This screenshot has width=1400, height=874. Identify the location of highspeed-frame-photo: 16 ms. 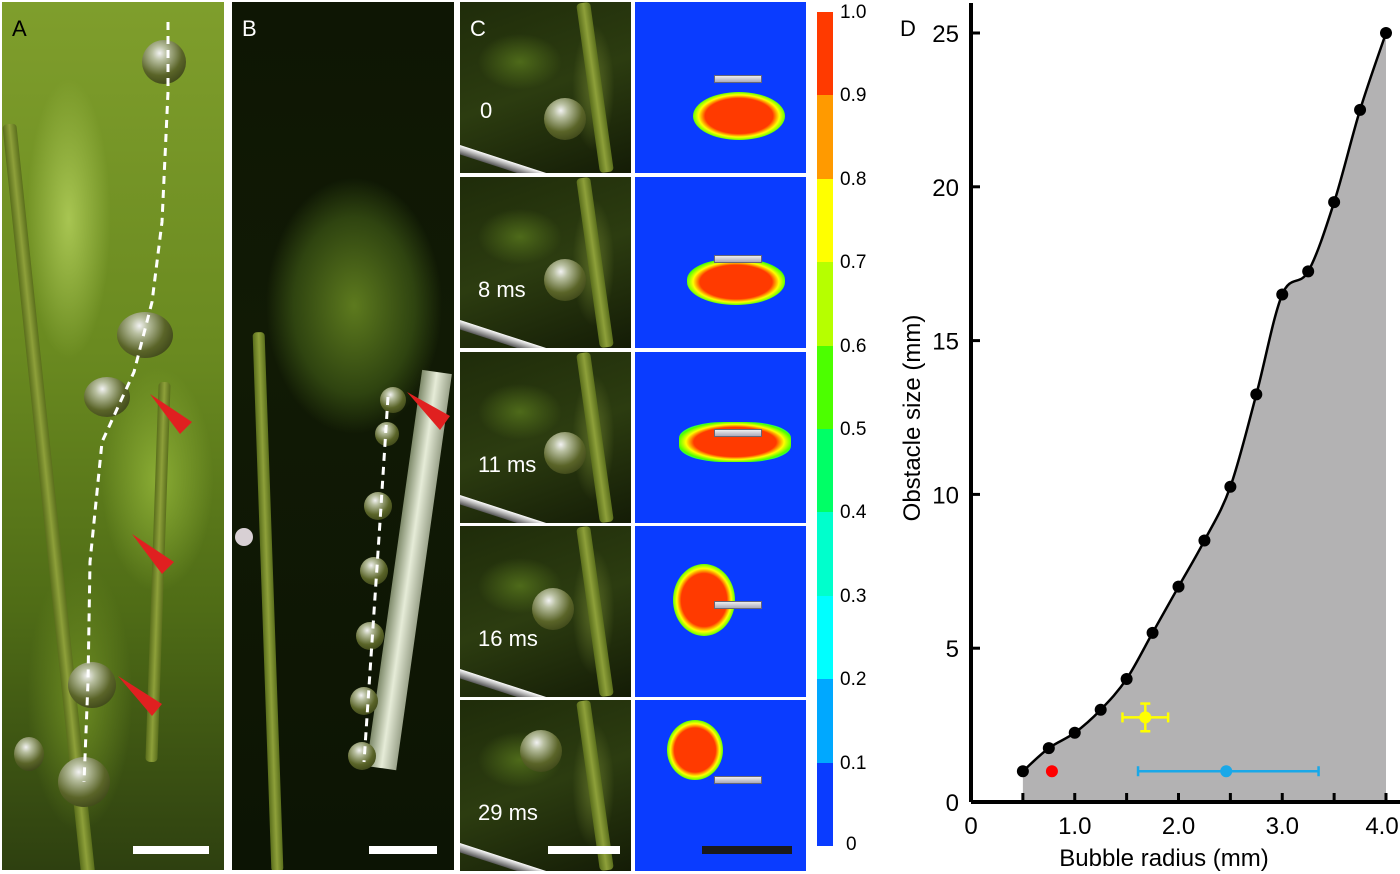
(545, 611).